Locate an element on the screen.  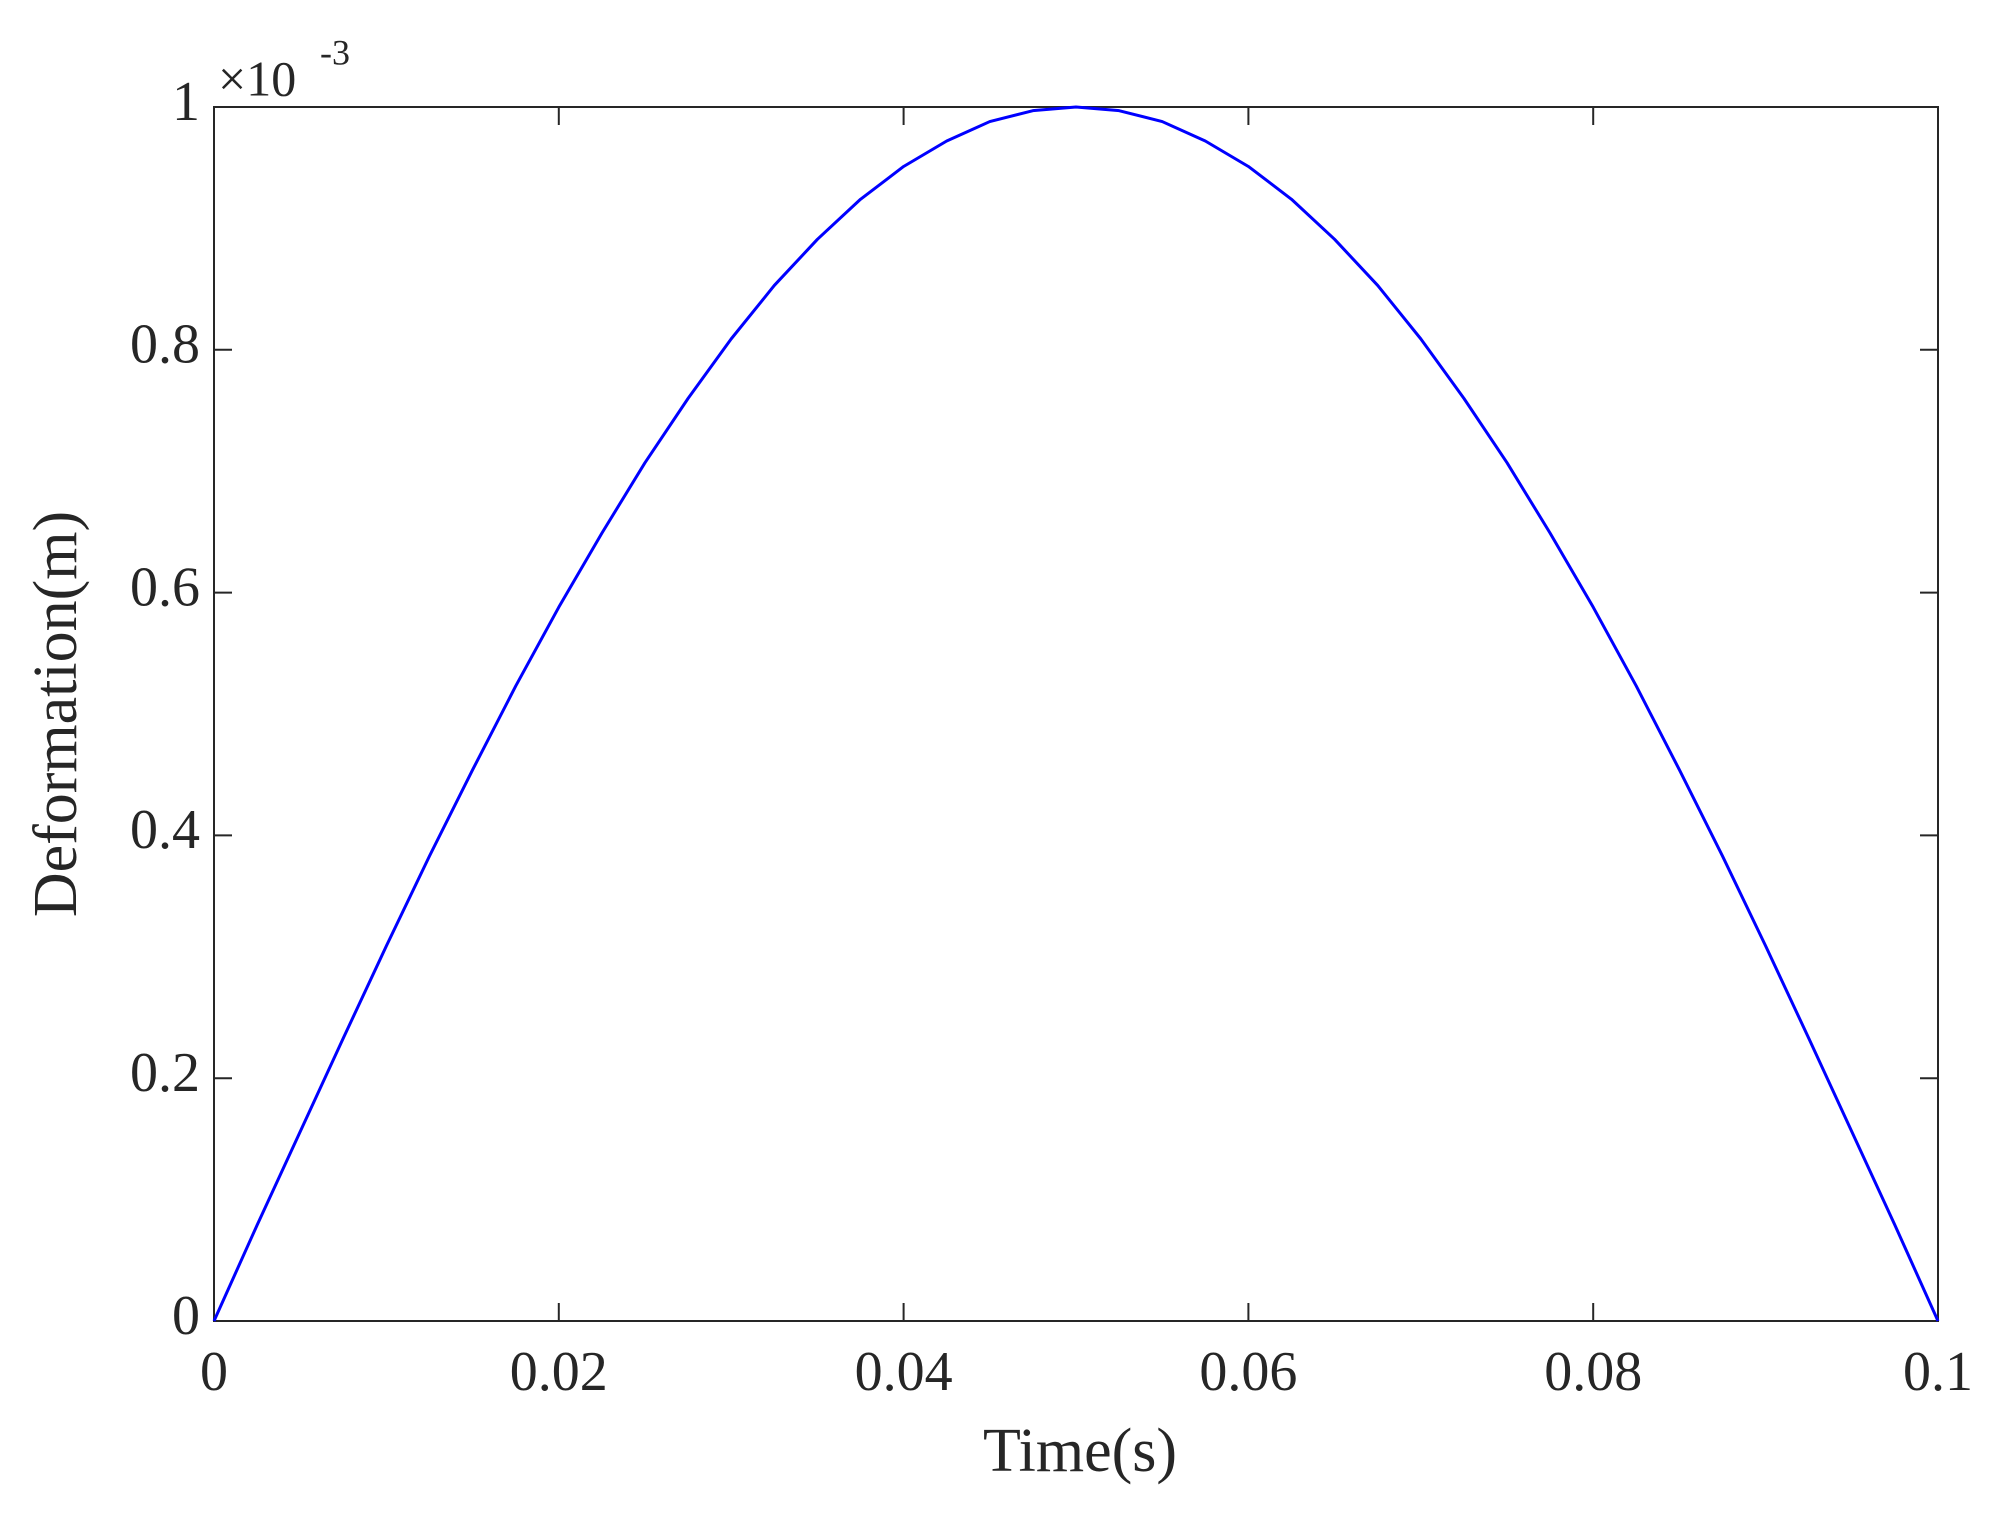
x-tick-label: 0.08 is located at coordinates (1593, 1372).